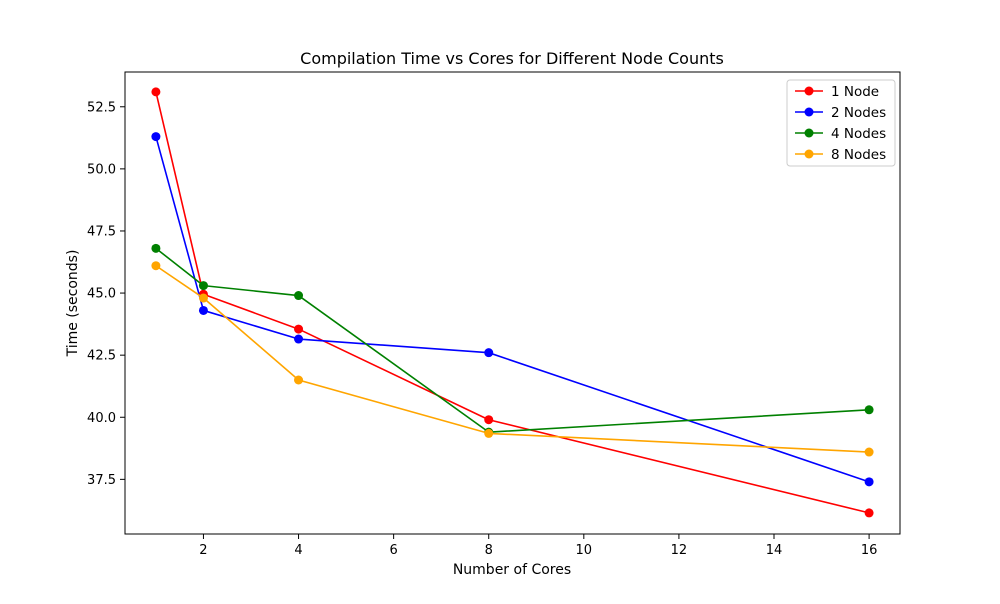  Describe the element at coordinates (101, 356) in the screenshot. I see `y-tick-label: 42.5` at that location.